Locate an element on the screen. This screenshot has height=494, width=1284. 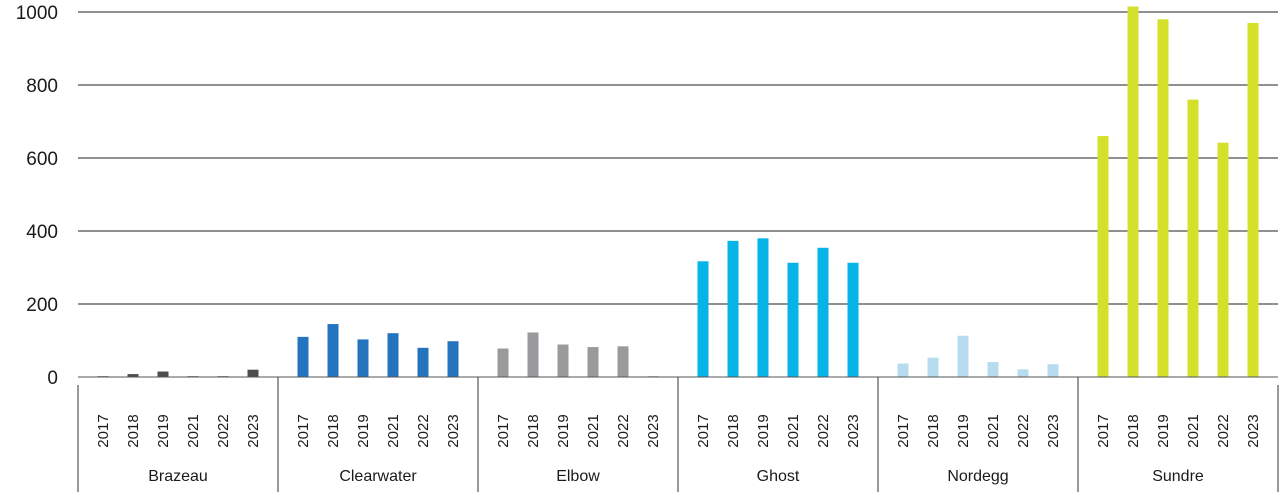
bar-clearwater-2017 is located at coordinates (303, 356).